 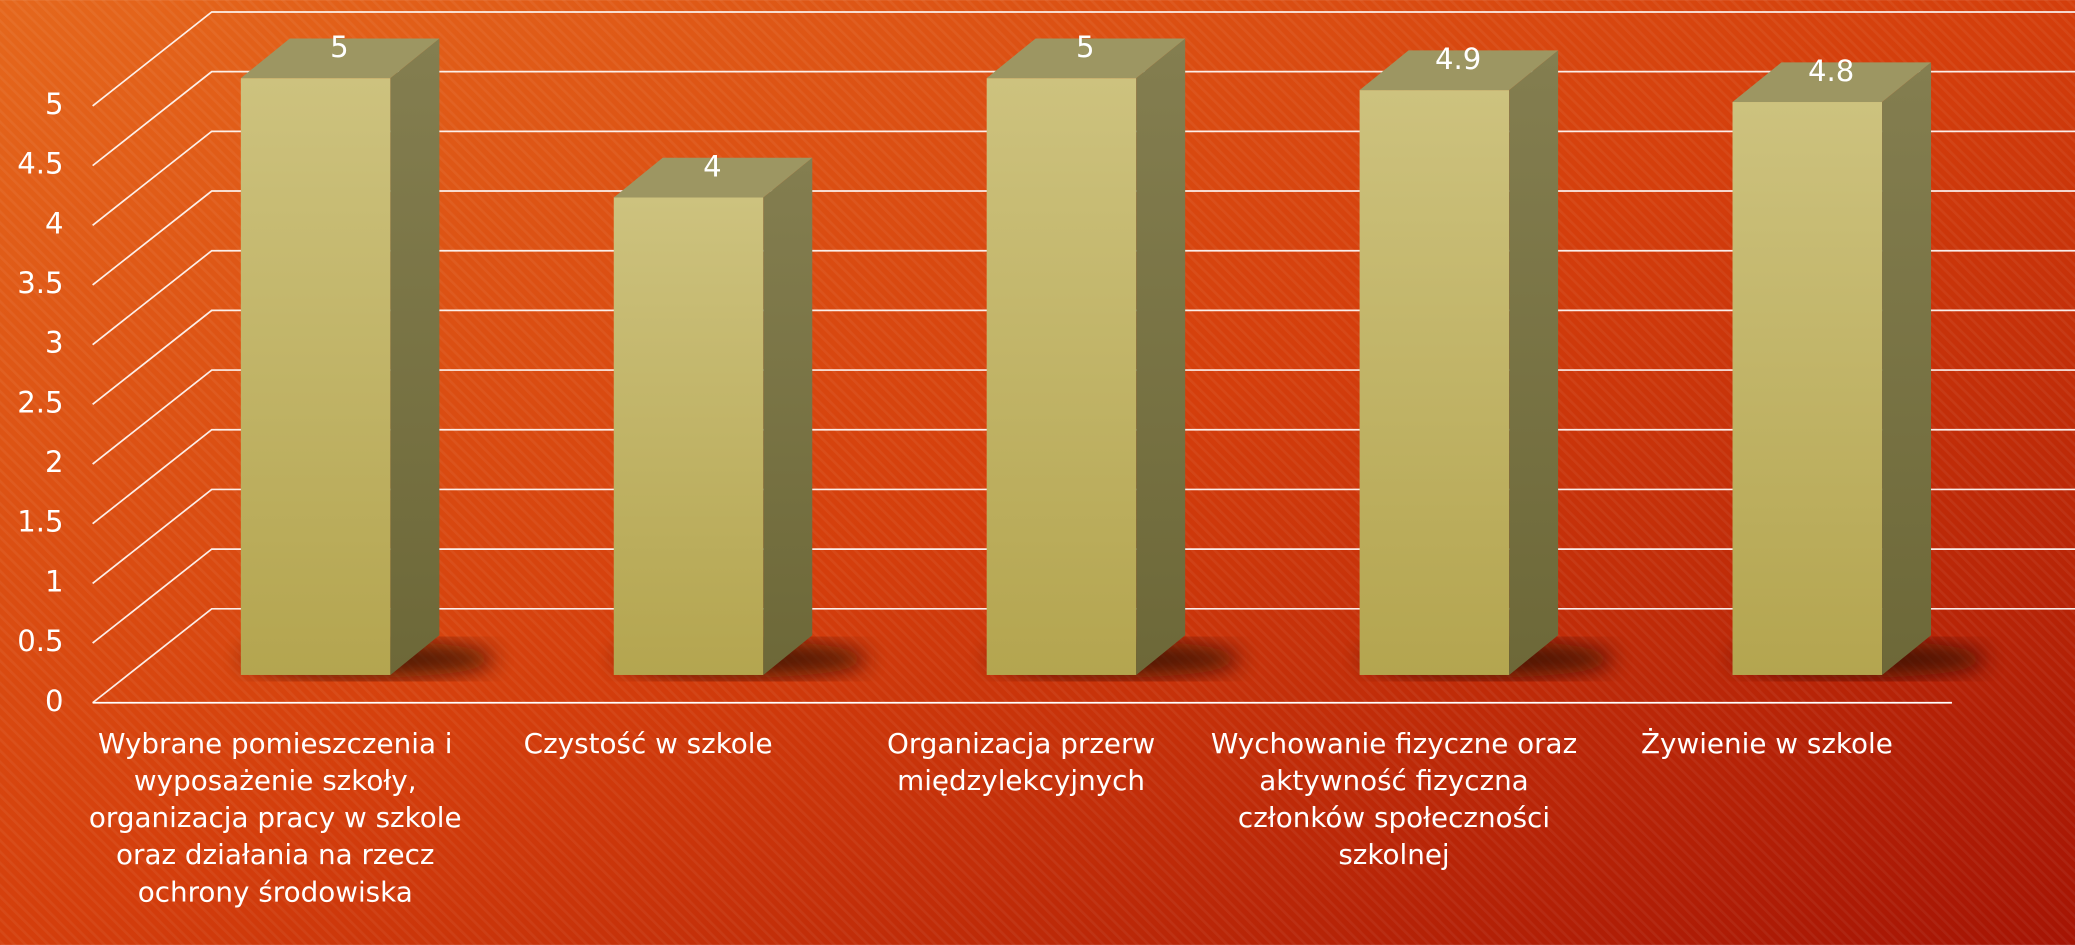 I want to click on y-tick-label: 0.5, so click(x=40, y=641).